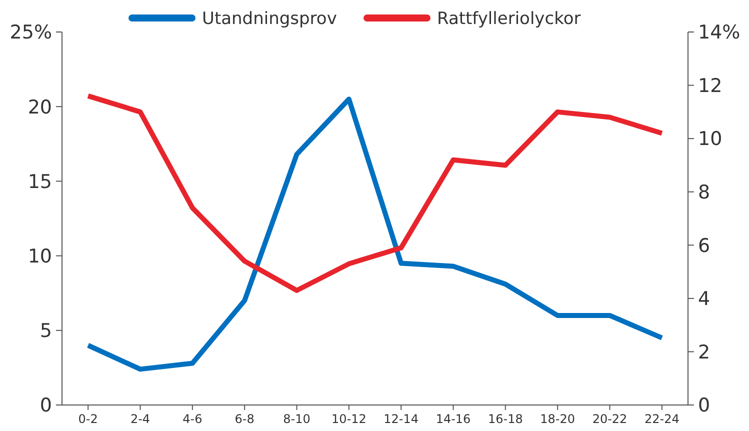  Describe the element at coordinates (704, 352) in the screenshot. I see `y2-tick-label: 2` at that location.